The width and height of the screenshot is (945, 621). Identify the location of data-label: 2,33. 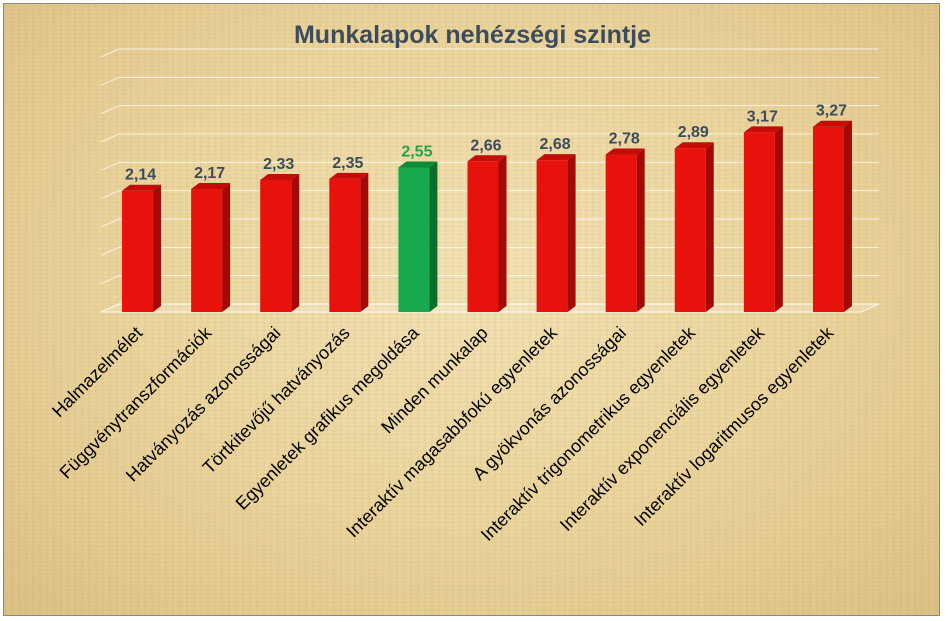
(278, 164).